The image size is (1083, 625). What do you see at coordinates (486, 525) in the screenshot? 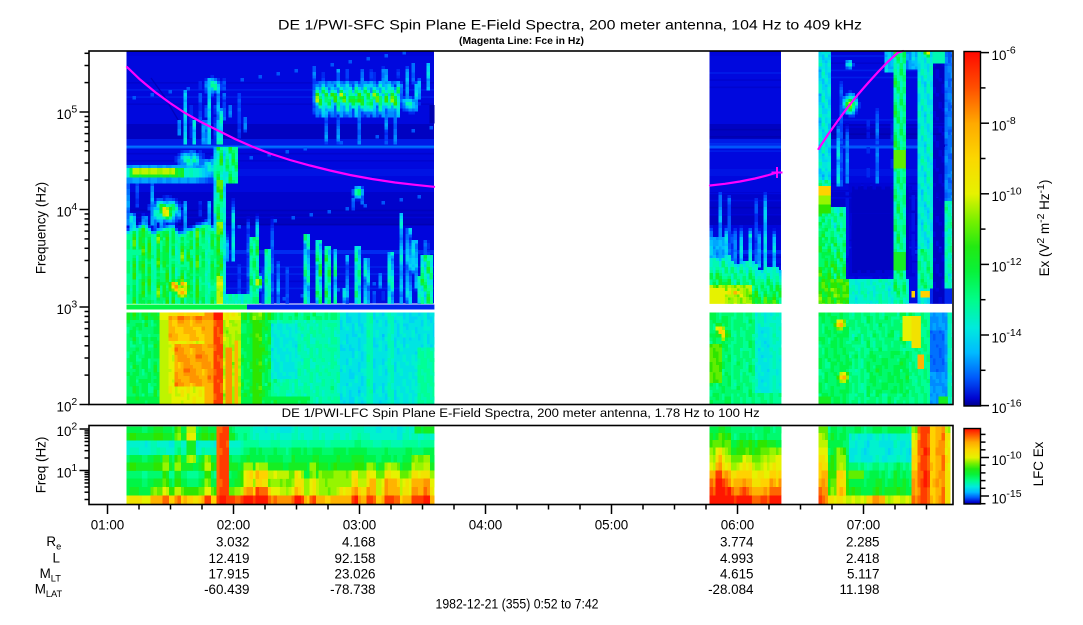
I see `svg-text: 04:00` at bounding box center [486, 525].